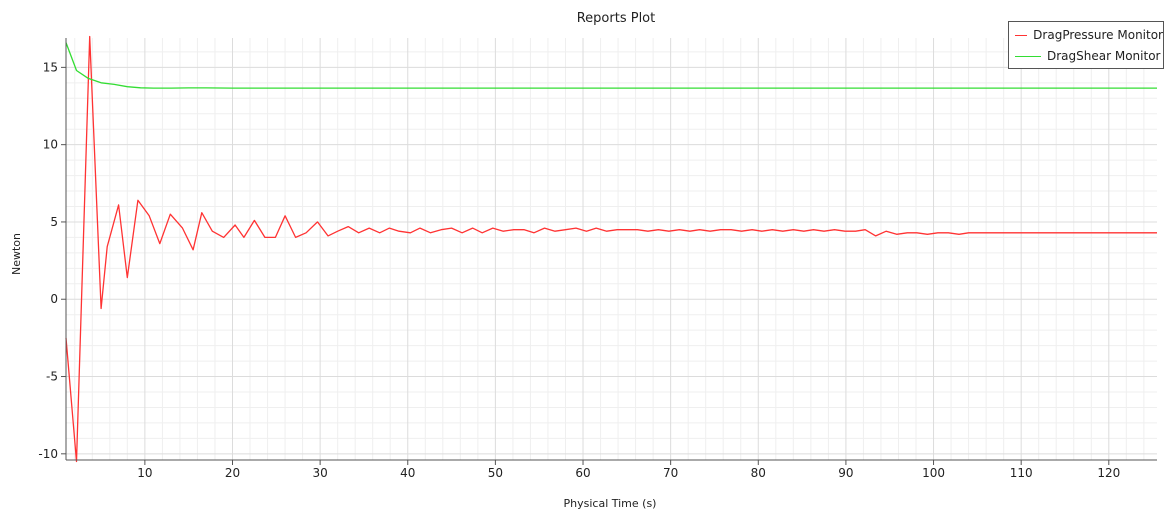 This screenshot has width=1167, height=516. I want to click on legend-item-dragpressure: DragPressure Monitor, so click(1086, 35).